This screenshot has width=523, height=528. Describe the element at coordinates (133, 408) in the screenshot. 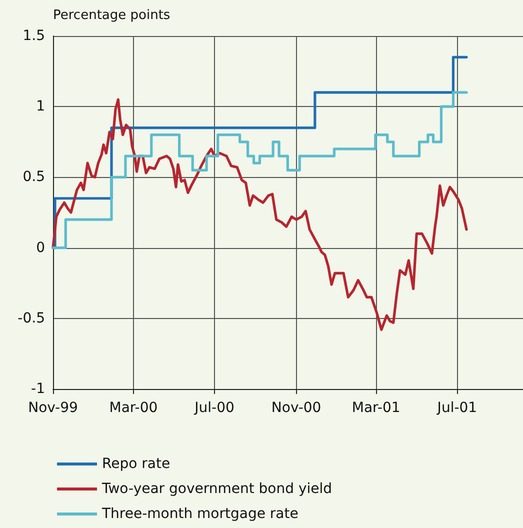

I see `x-tick-label: Mar-00` at that location.